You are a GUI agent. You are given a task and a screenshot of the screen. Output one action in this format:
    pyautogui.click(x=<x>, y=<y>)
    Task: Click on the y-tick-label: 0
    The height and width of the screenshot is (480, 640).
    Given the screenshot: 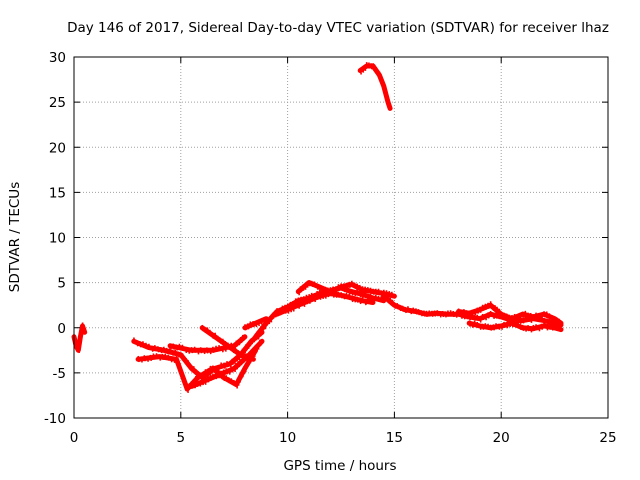 What is the action you would take?
    pyautogui.click(x=61, y=329)
    